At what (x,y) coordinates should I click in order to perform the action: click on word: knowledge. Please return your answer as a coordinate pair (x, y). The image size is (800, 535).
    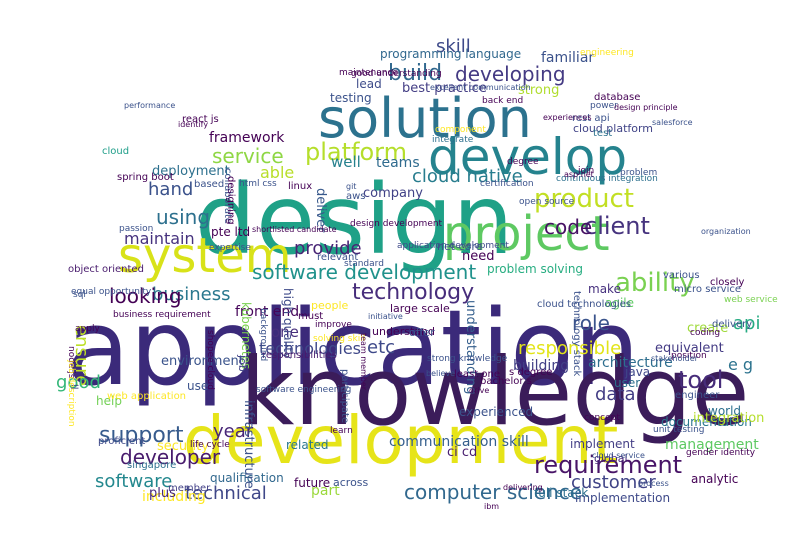
    Looking at the image, I should click on (495, 392).